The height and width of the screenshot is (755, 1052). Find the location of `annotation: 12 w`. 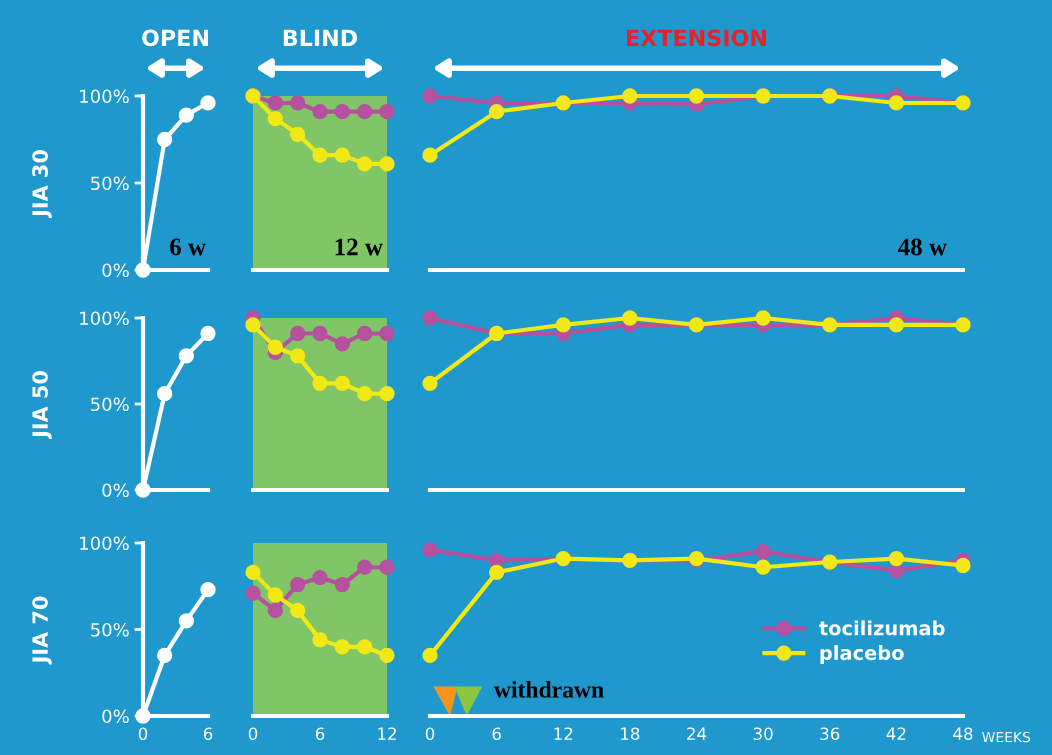

annotation: 12 w is located at coordinates (359, 247).